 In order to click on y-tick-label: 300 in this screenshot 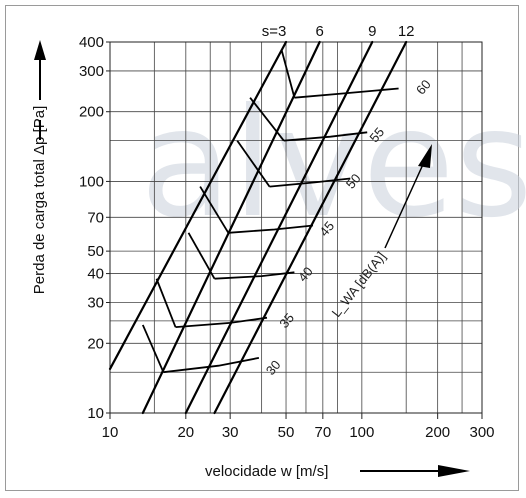, I will do `click(91, 71)`.